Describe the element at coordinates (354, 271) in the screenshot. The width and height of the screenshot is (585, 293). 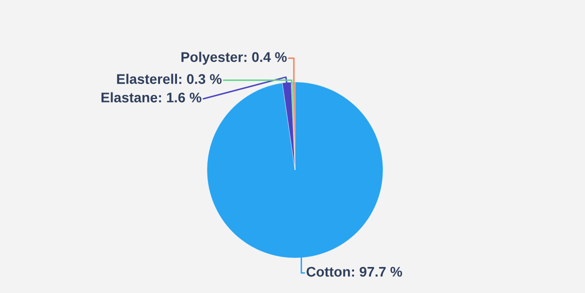
I see `slice-label: Cotton: 97.7 %` at that location.